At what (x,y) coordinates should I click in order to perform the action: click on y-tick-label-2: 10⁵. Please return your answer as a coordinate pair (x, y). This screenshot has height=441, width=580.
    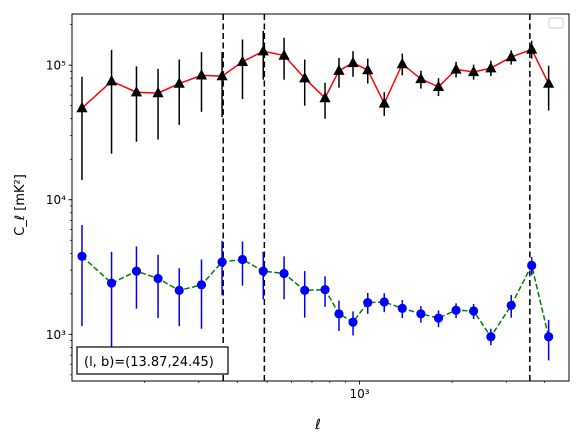
    Looking at the image, I should click on (56, 66).